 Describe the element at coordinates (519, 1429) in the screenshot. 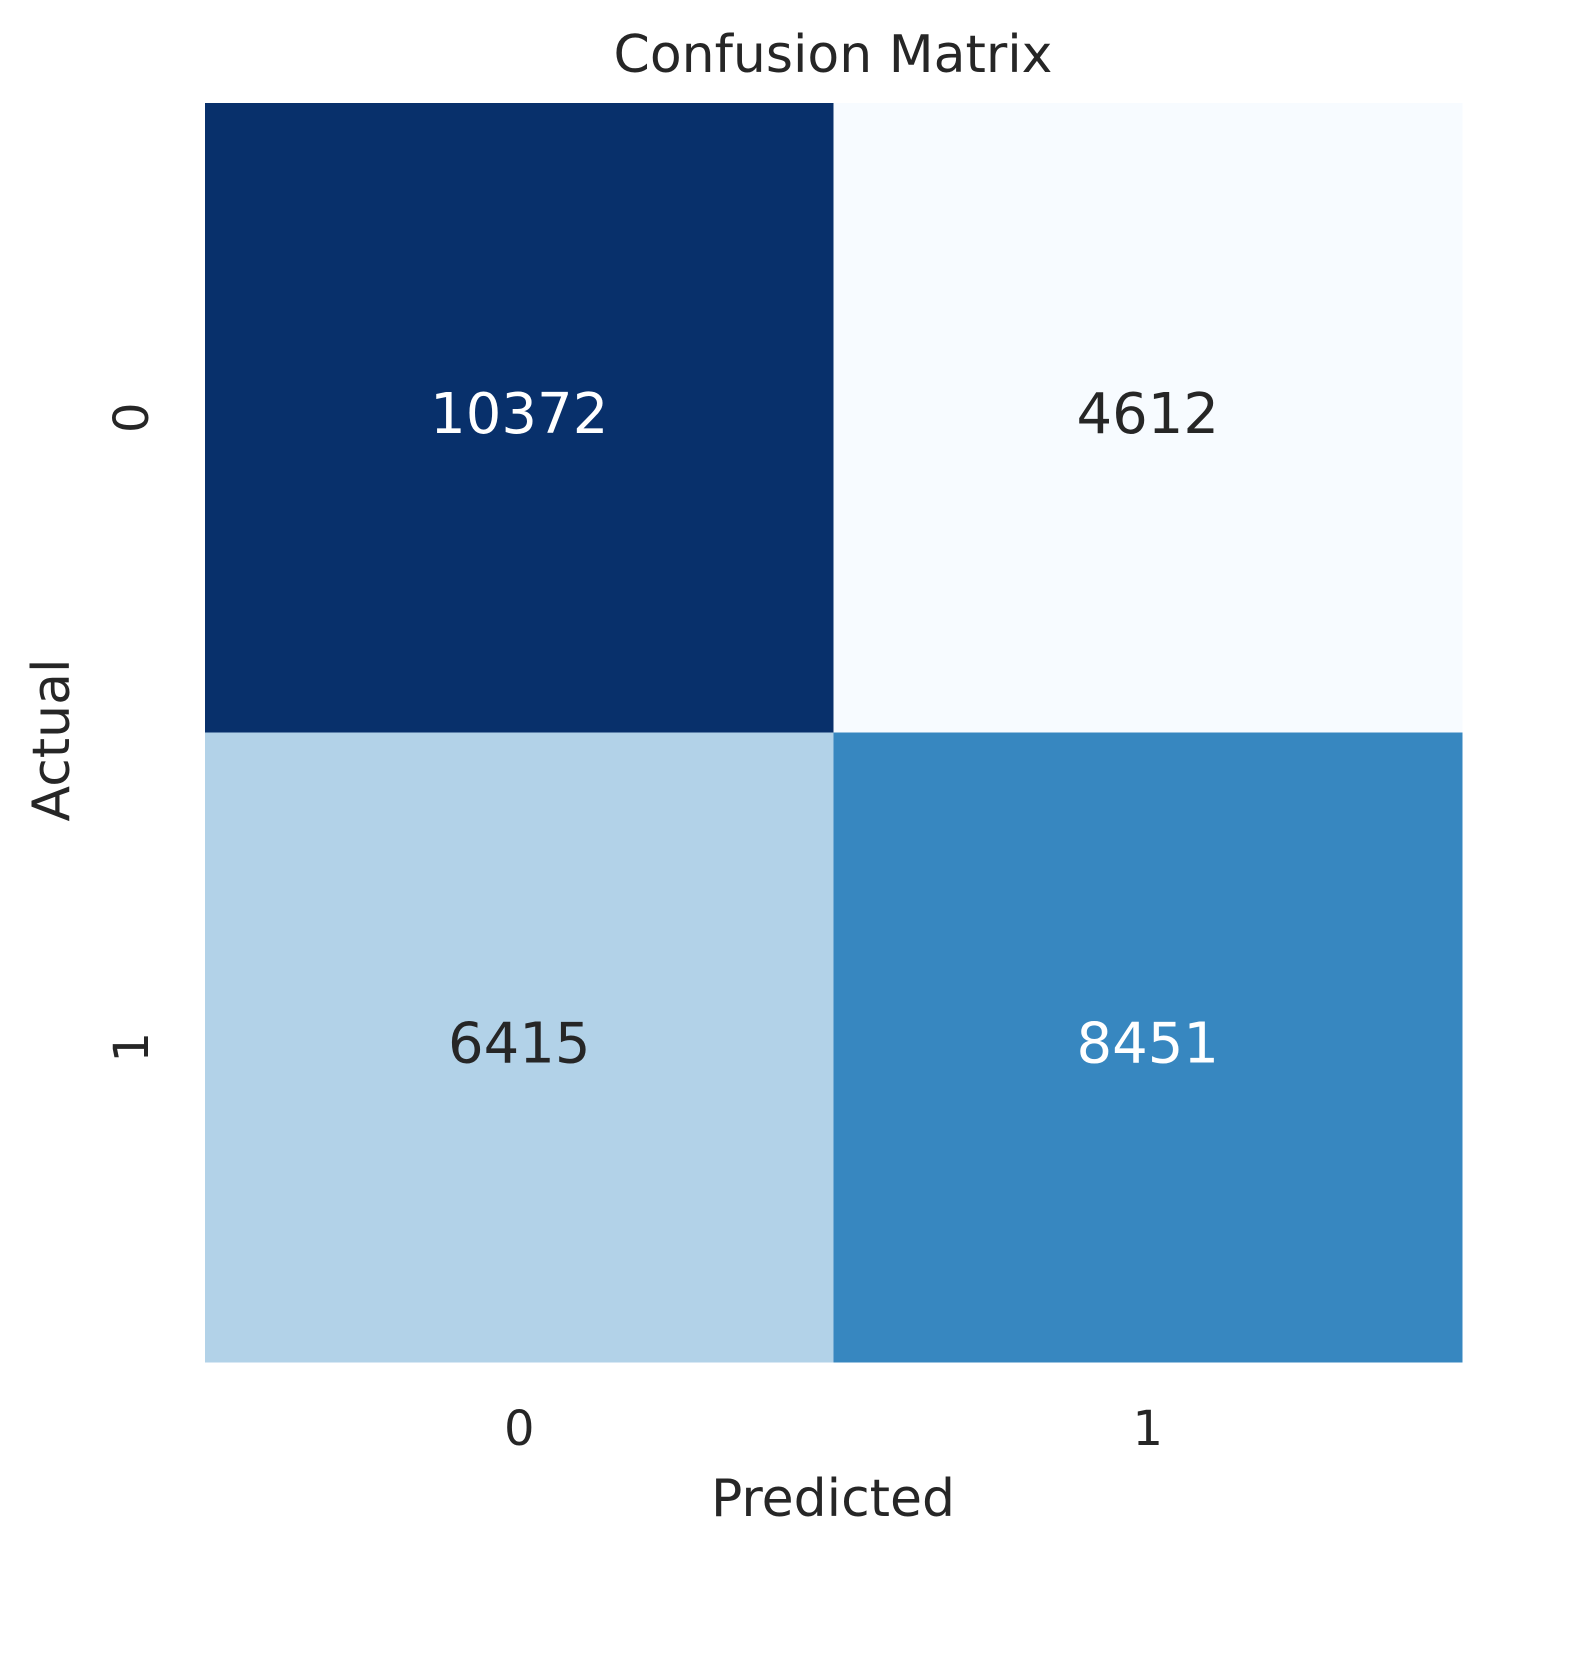

I see `x-tick-label: 0` at that location.